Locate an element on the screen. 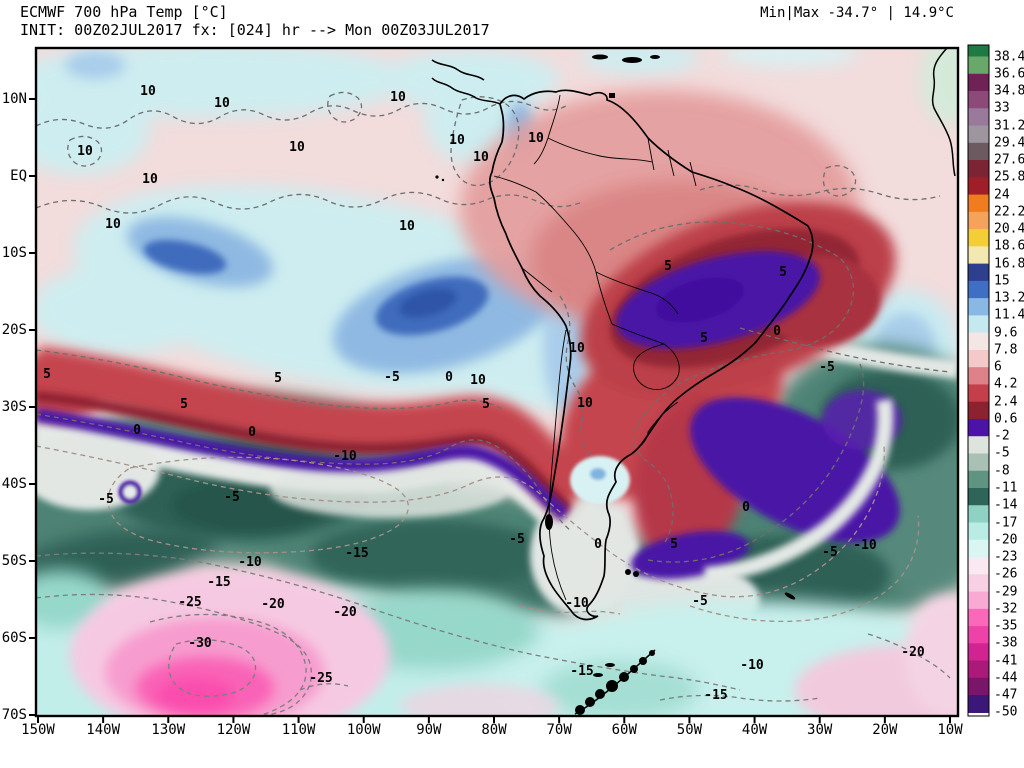  colorbar-frame is located at coordinates (978, 380).